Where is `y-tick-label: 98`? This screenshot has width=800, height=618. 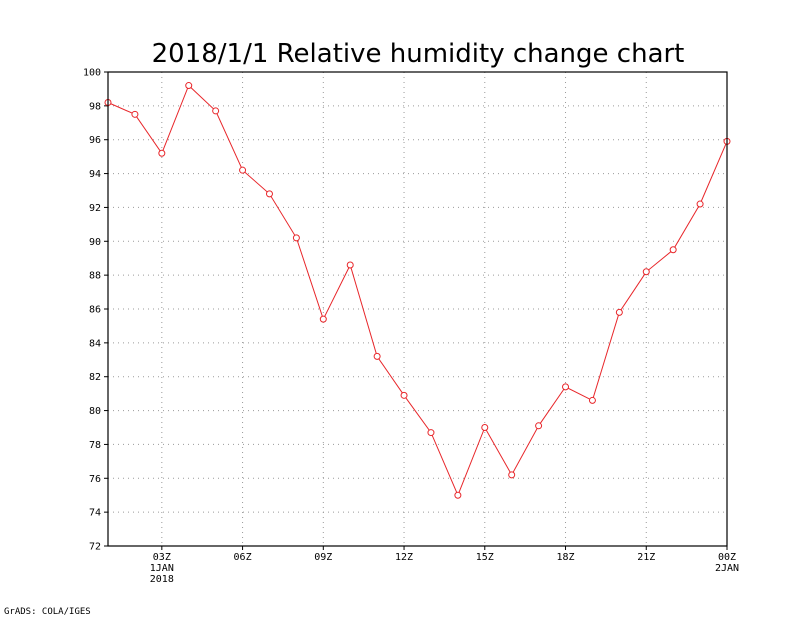 y-tick-label: 98 is located at coordinates (95, 106).